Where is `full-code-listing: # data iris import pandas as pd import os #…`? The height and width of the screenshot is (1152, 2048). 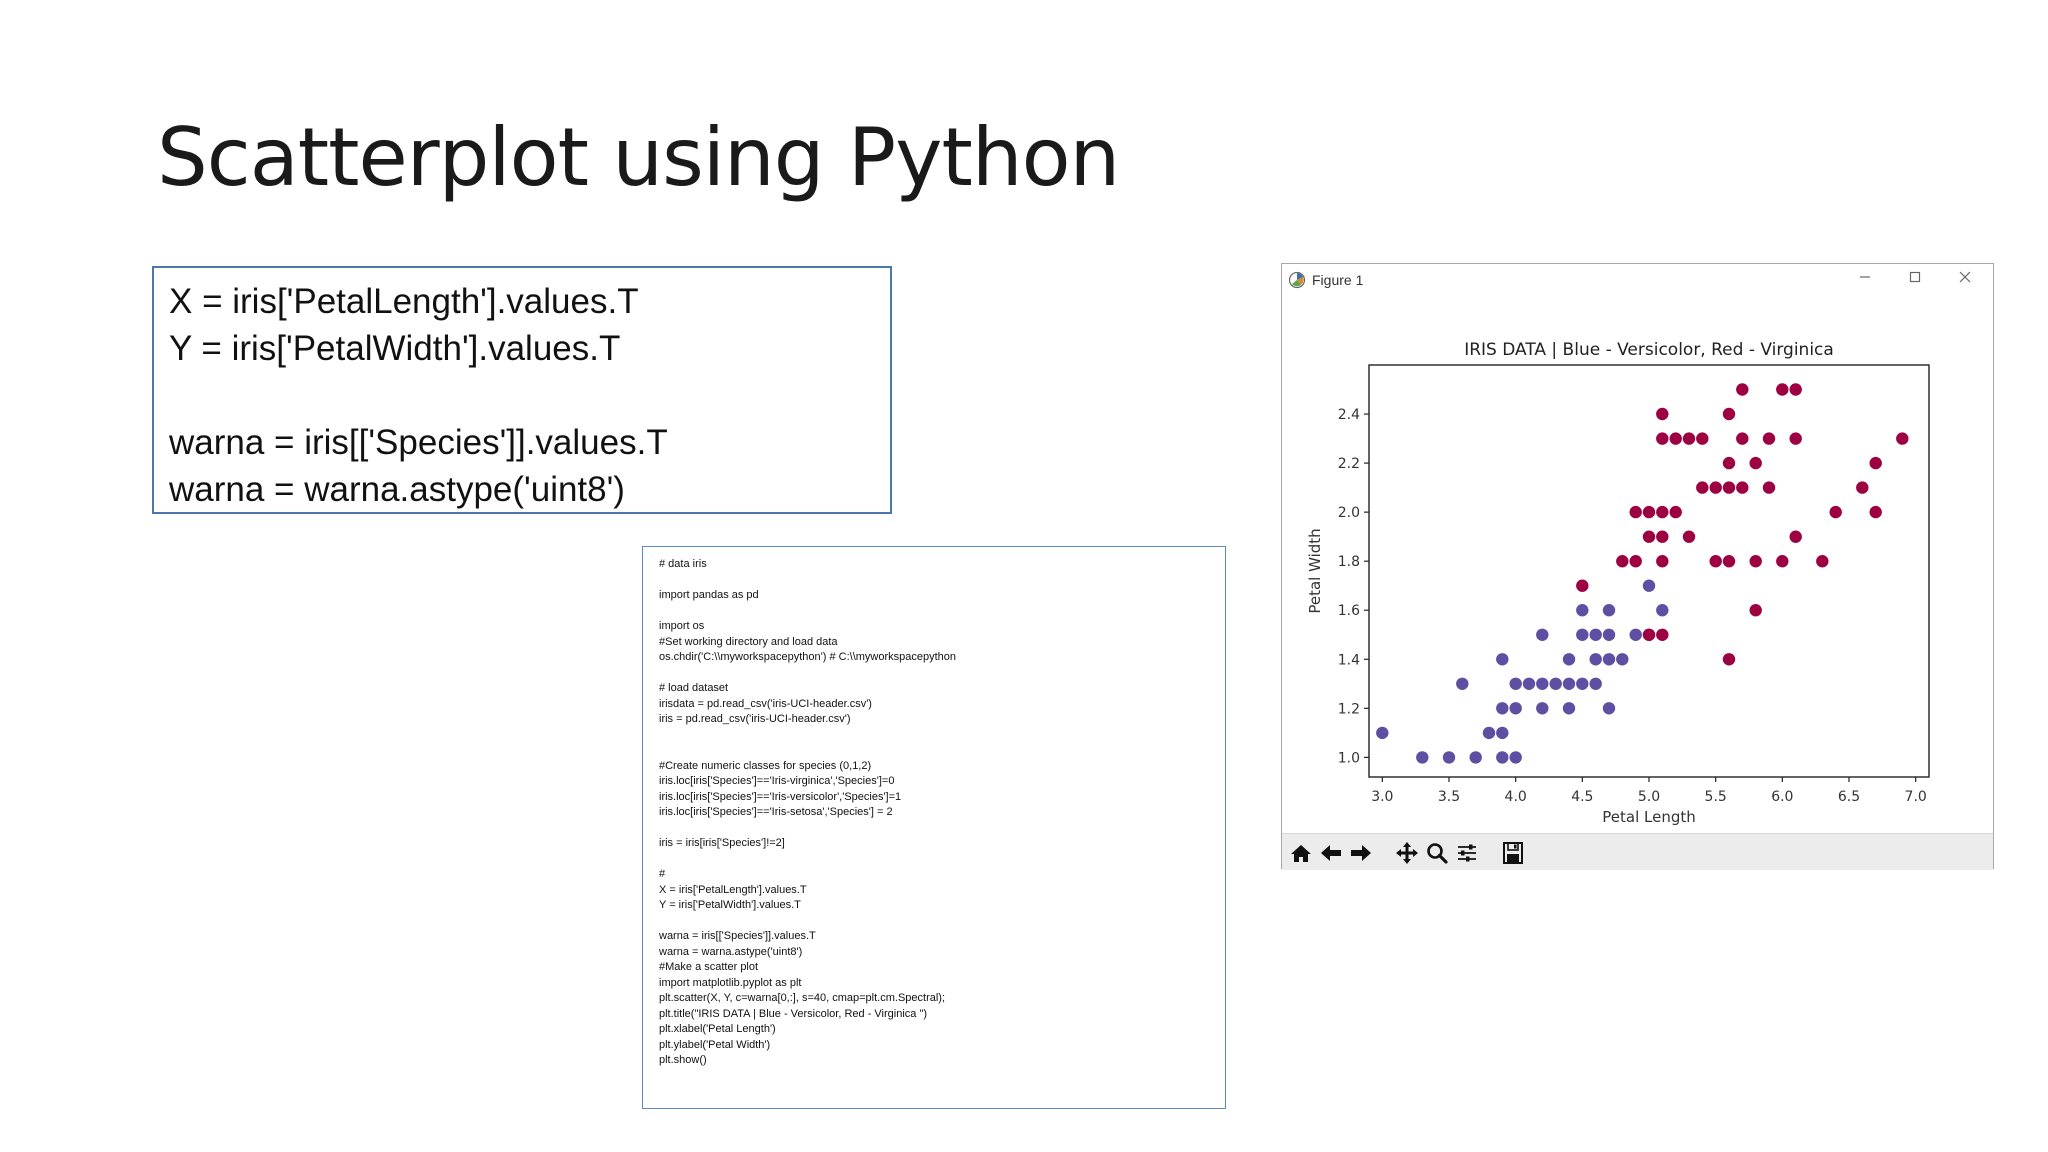 full-code-listing: # data iris import pandas as pd import os #… is located at coordinates (934, 827).